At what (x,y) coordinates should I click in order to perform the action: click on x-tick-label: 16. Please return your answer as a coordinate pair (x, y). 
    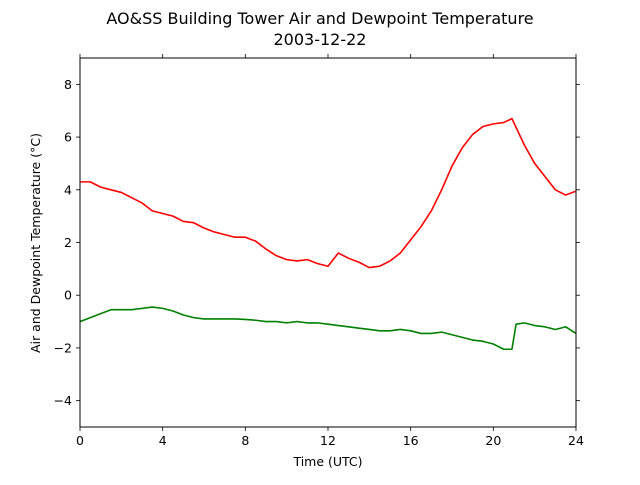
    Looking at the image, I should click on (411, 440).